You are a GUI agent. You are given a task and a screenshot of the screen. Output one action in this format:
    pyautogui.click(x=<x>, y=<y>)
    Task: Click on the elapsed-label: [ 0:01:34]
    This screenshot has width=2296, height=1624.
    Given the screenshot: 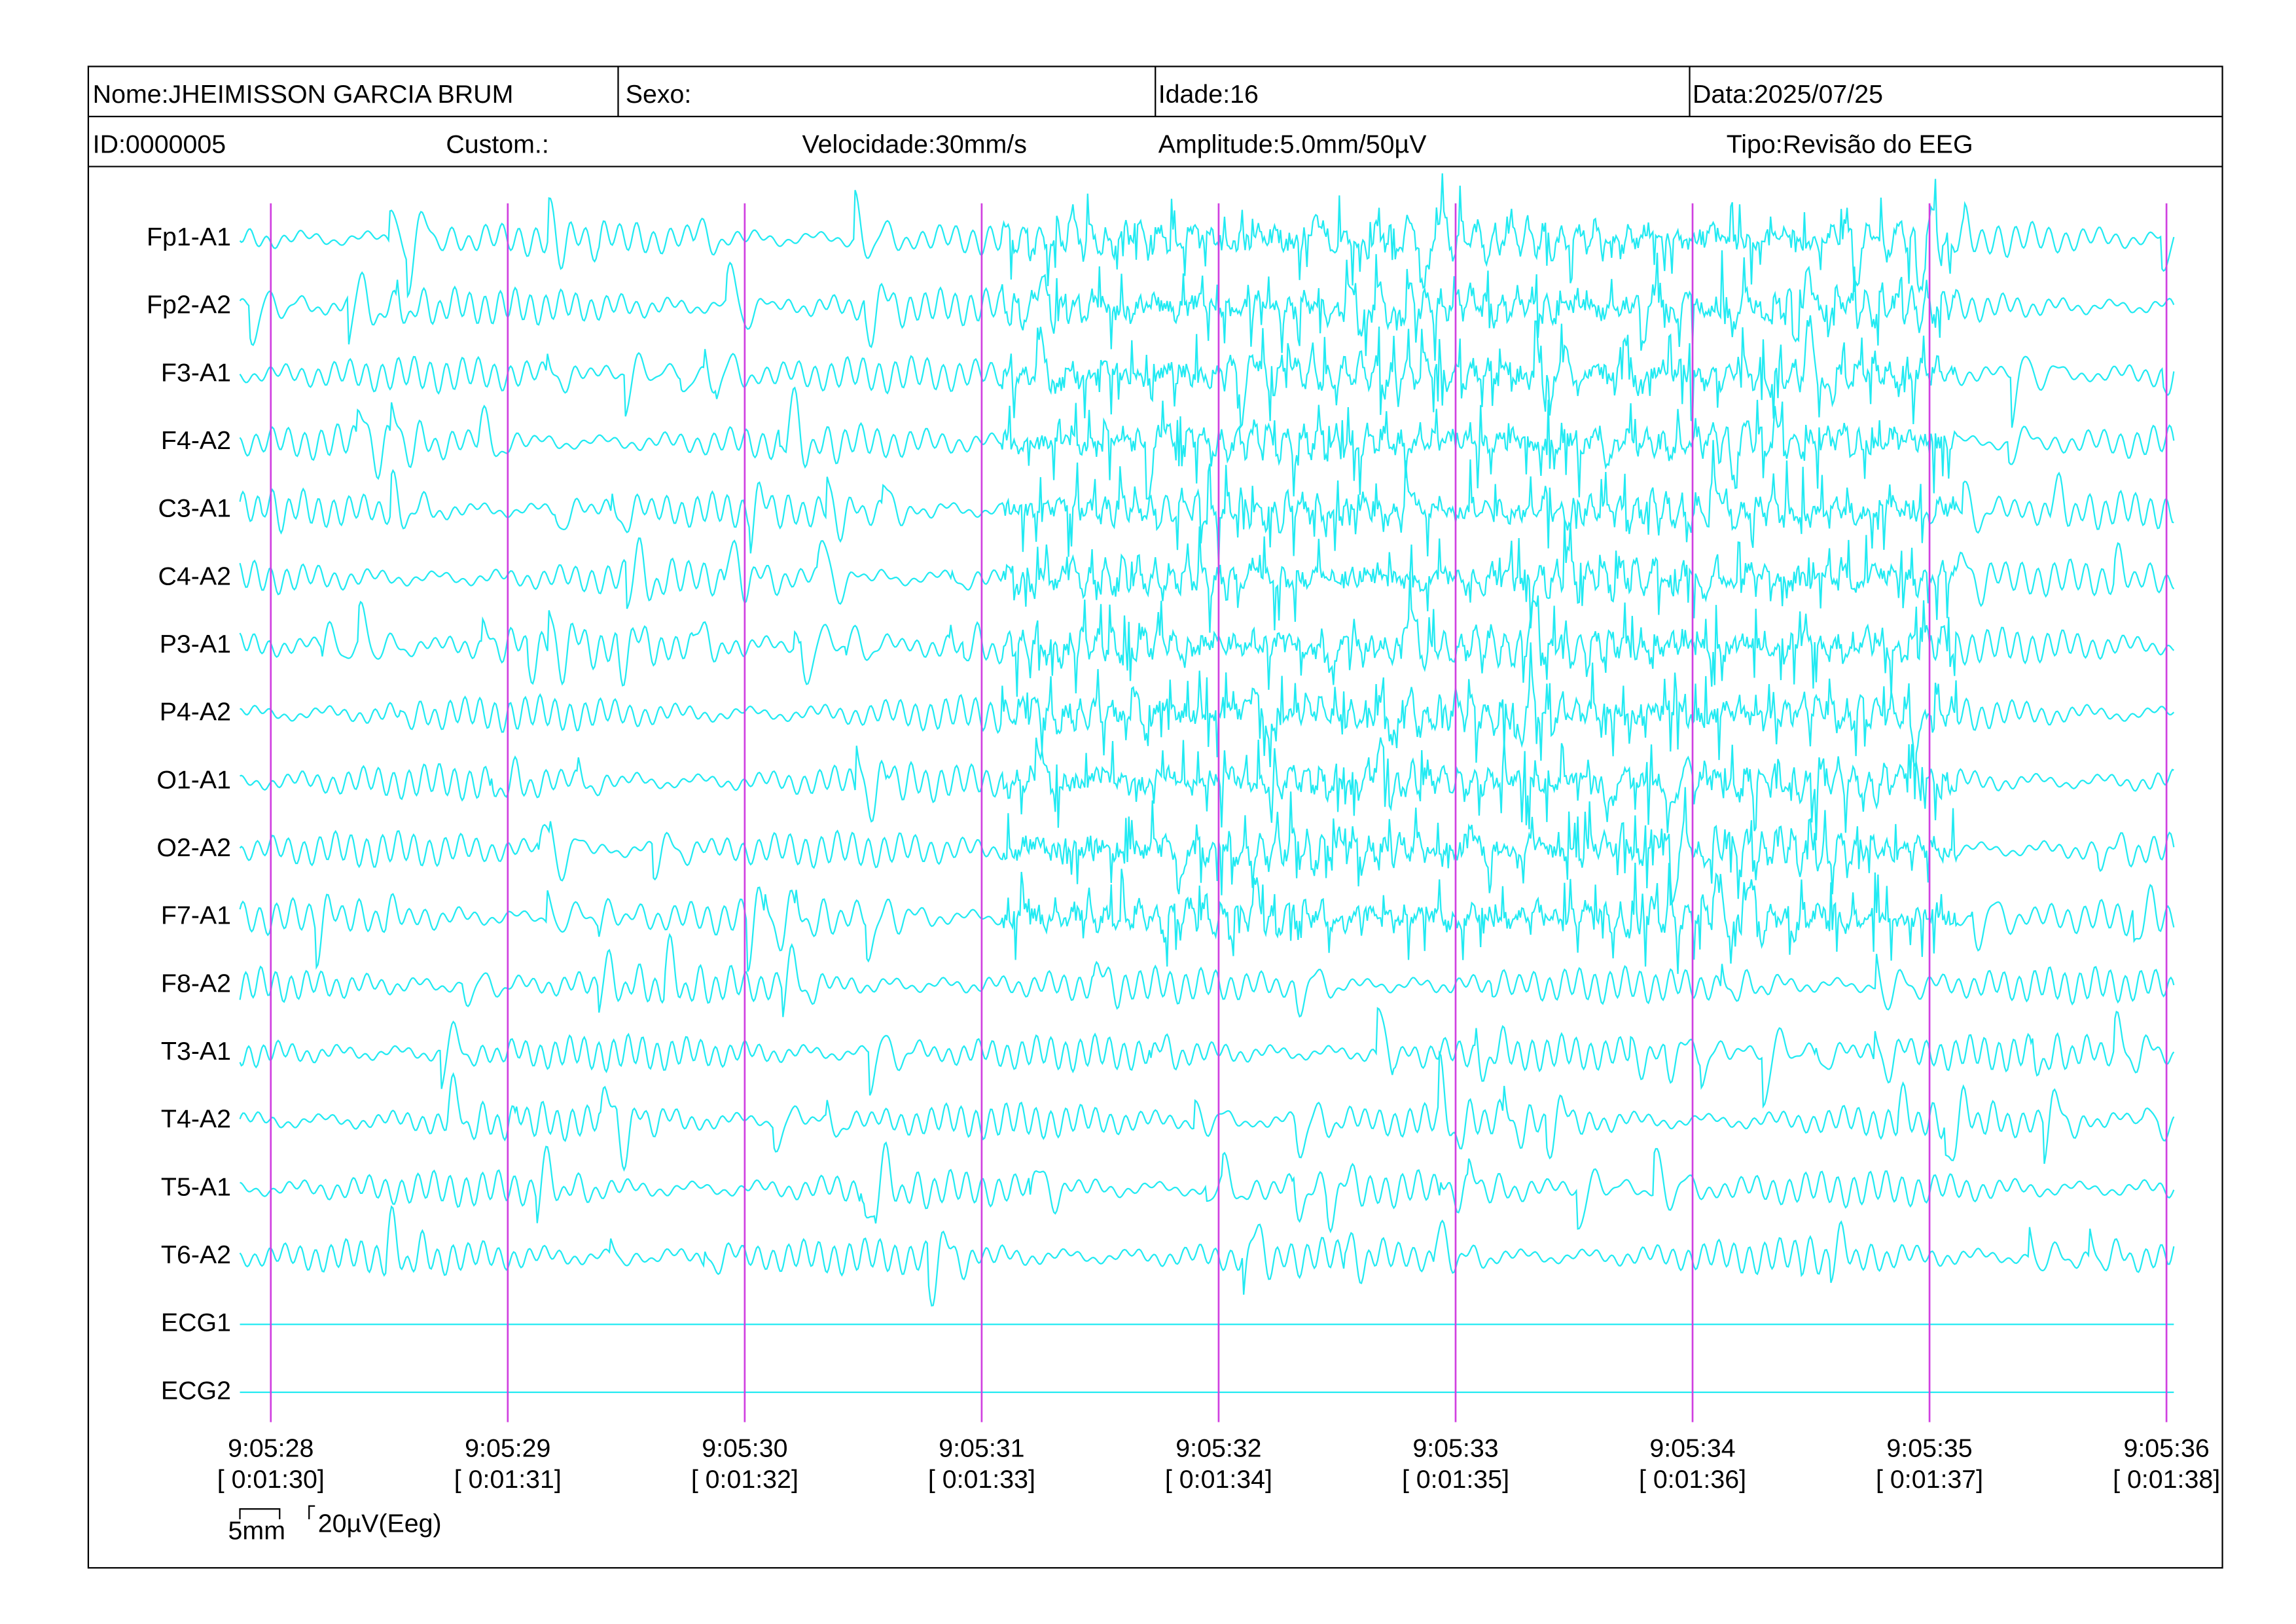 What is the action you would take?
    pyautogui.click(x=1218, y=1479)
    